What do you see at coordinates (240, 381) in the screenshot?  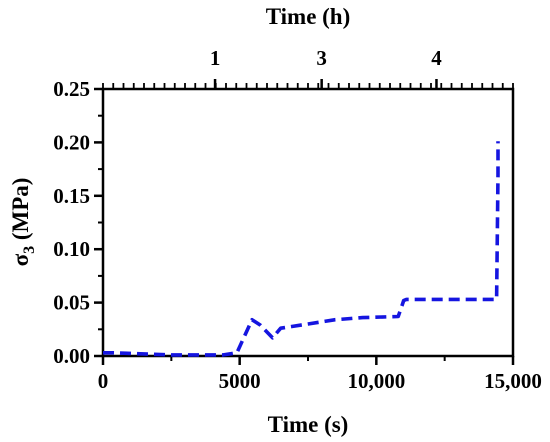 I see `x-tick-label: 5000` at bounding box center [240, 381].